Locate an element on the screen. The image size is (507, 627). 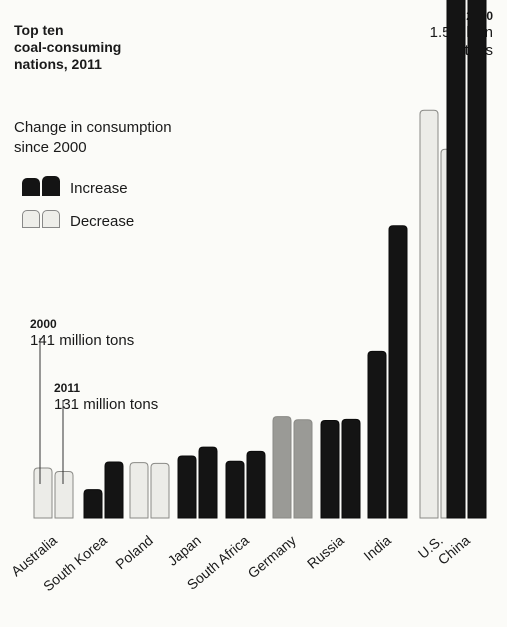
bar-australia-2000 is located at coordinates (43, 493).